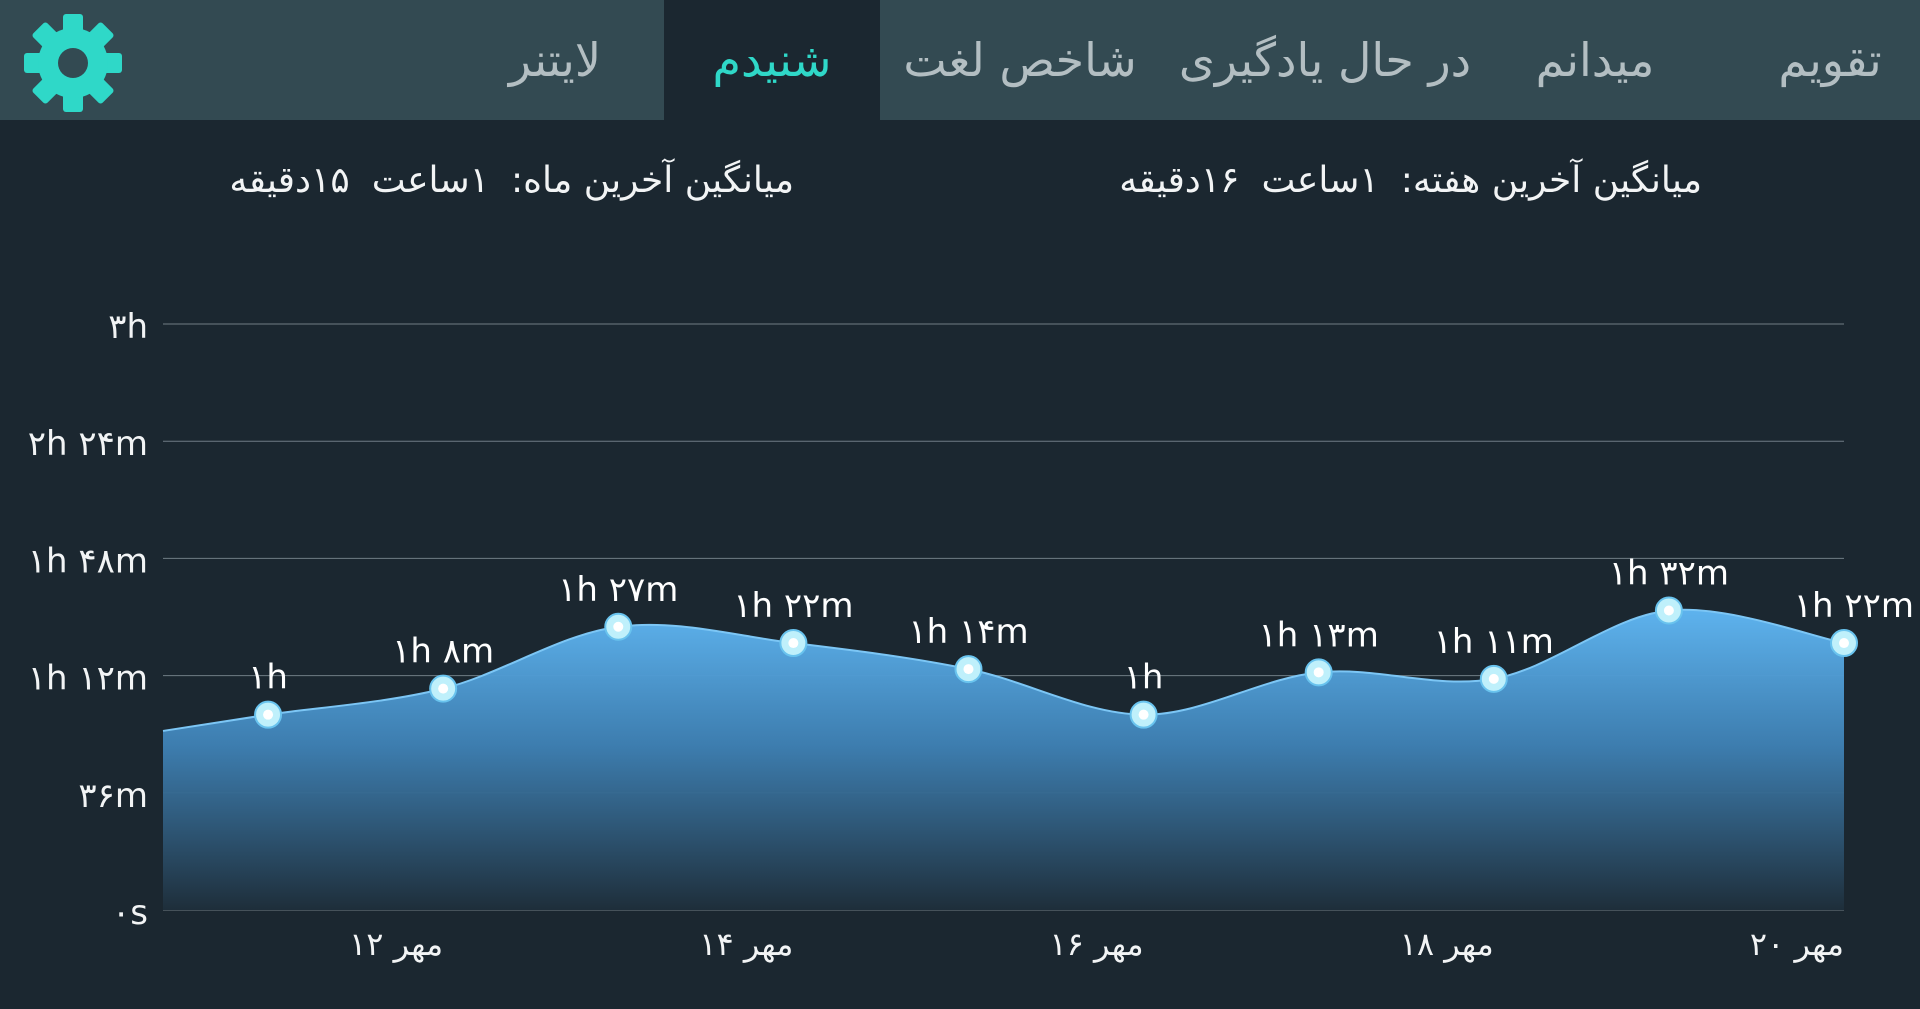  Describe the element at coordinates (1447, 944) in the screenshot. I see `x-tick-label: ۱۸ مهر` at that location.